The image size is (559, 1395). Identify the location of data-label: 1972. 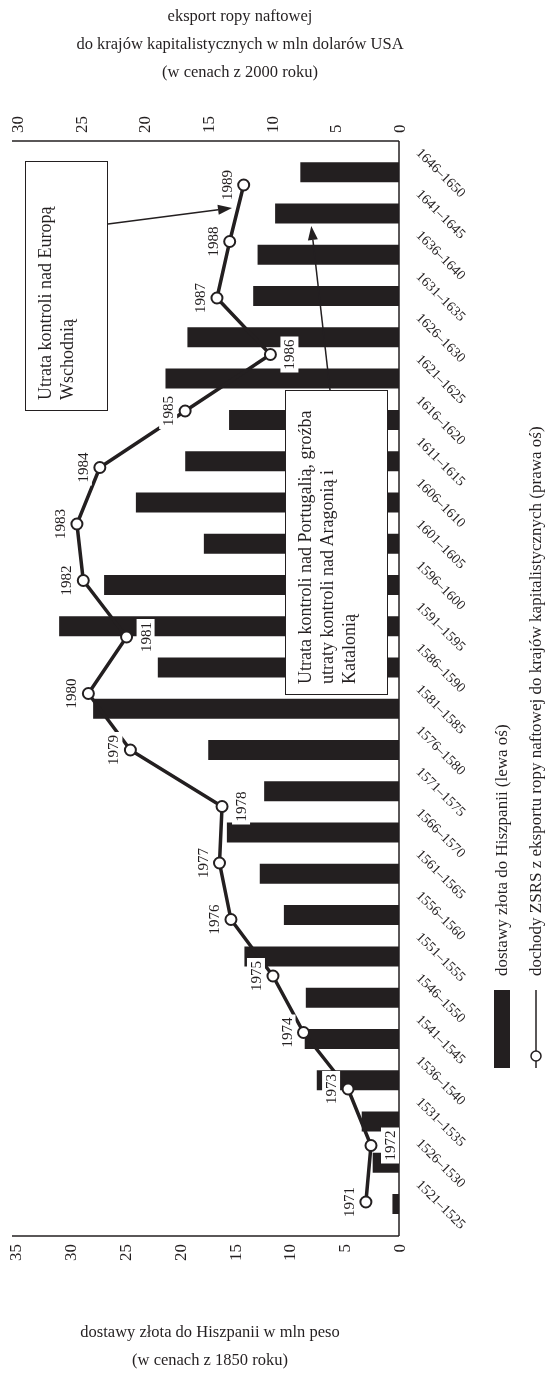
(389, 1145).